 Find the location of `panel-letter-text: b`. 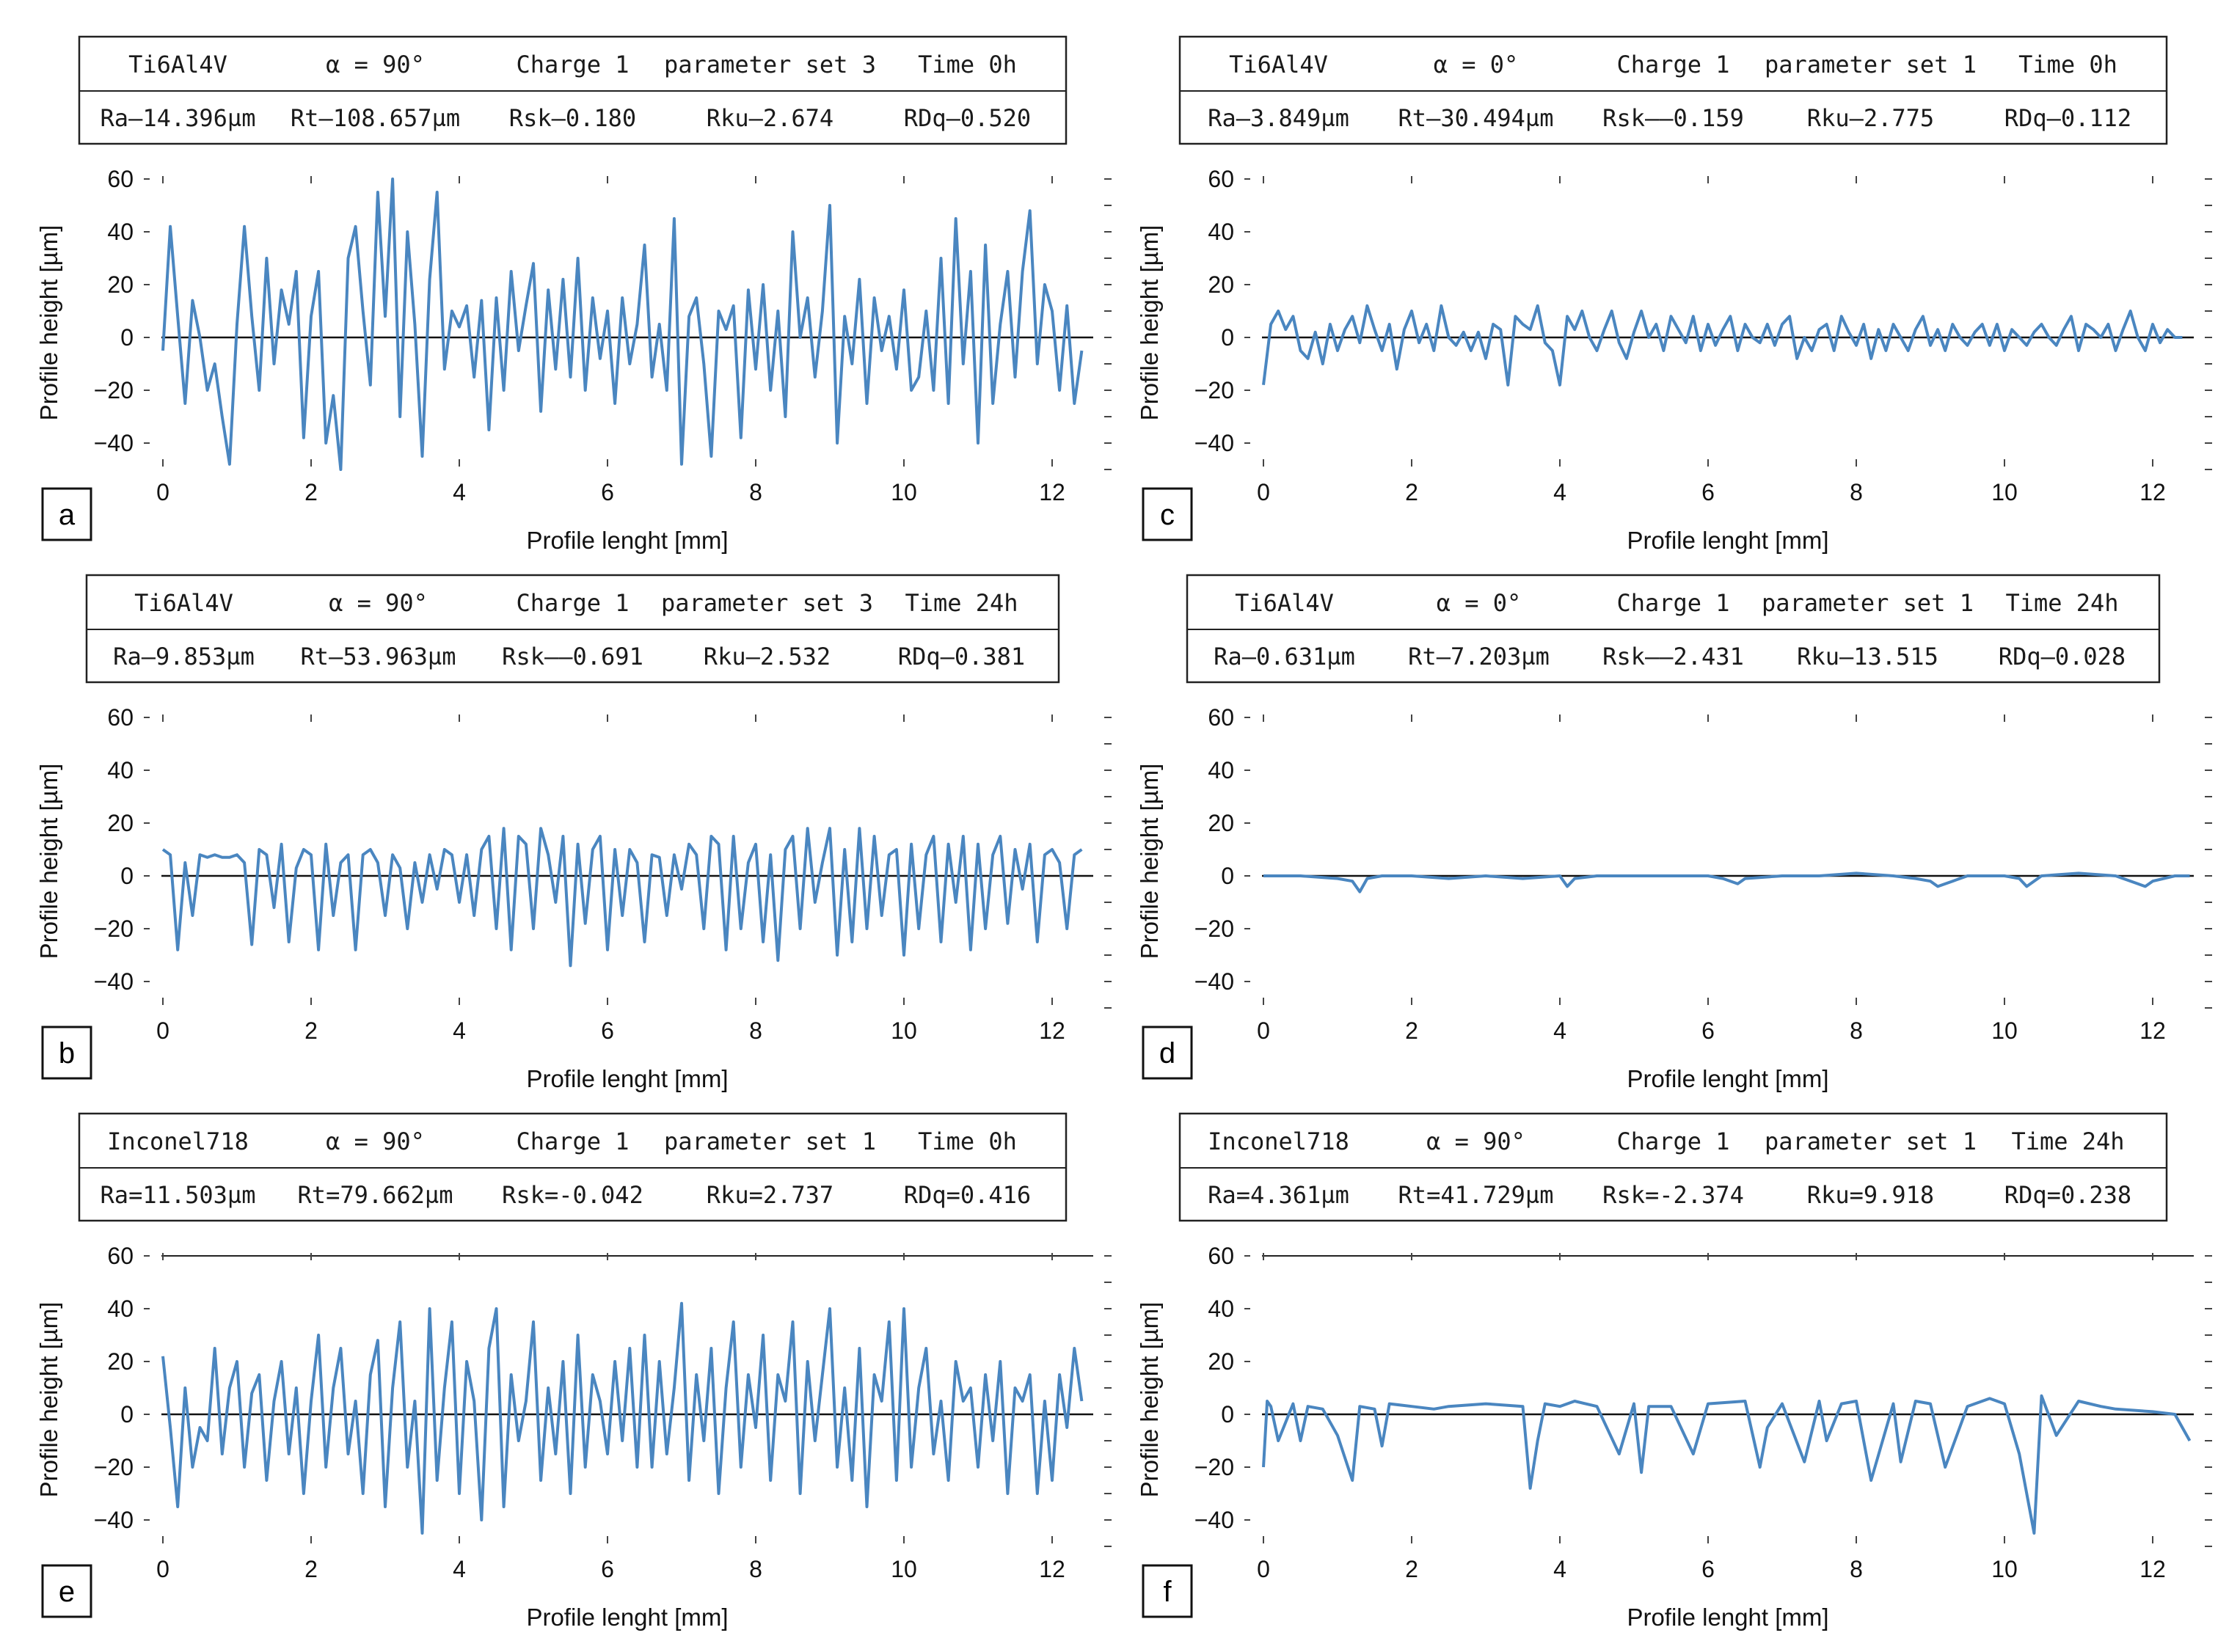

panel-letter-text: b is located at coordinates (67, 1053).